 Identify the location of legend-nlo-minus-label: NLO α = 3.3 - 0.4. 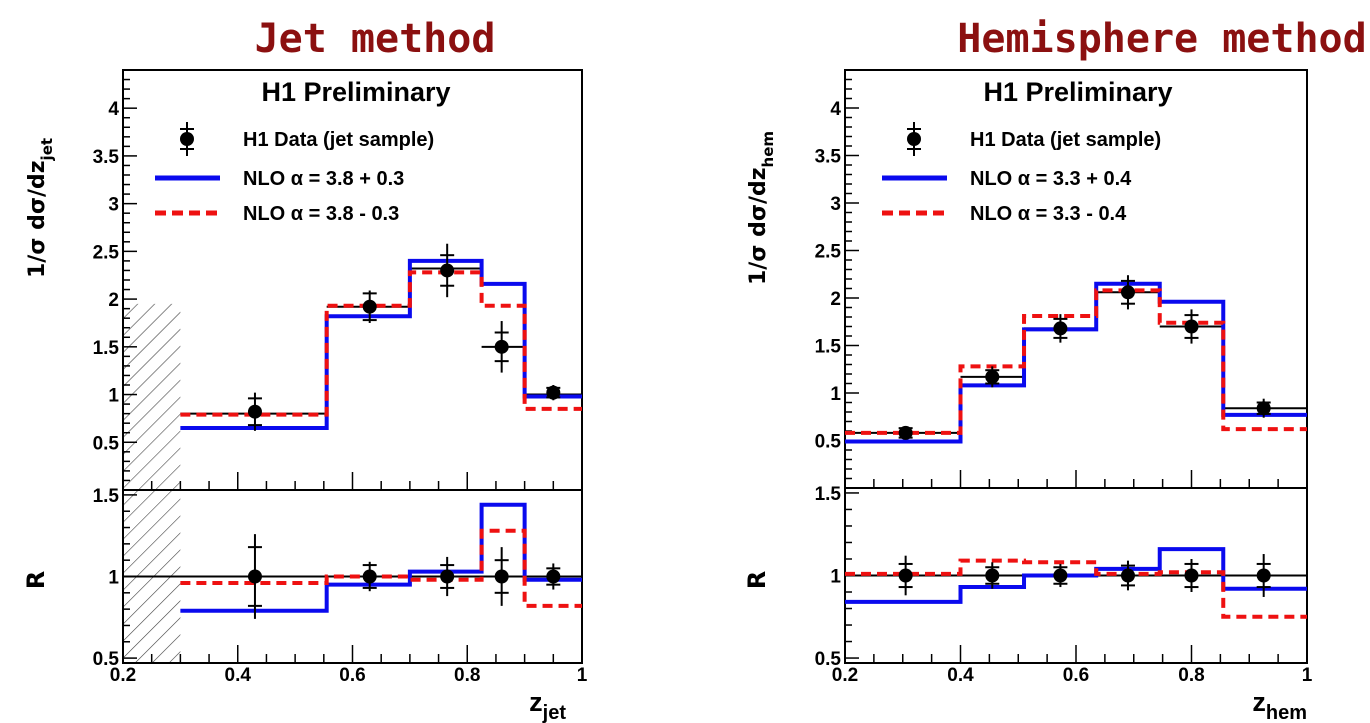
(1048, 214).